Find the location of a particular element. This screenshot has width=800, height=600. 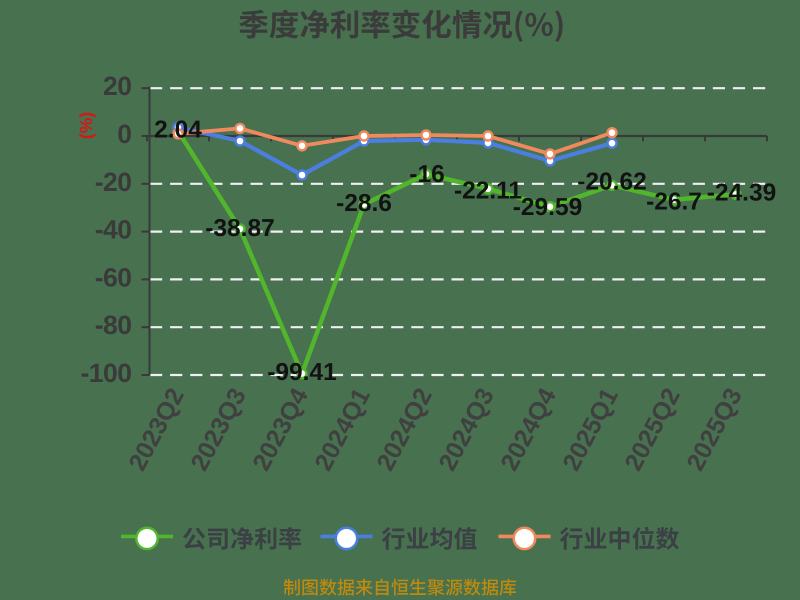

svg-text: -99.41 is located at coordinates (301, 372).